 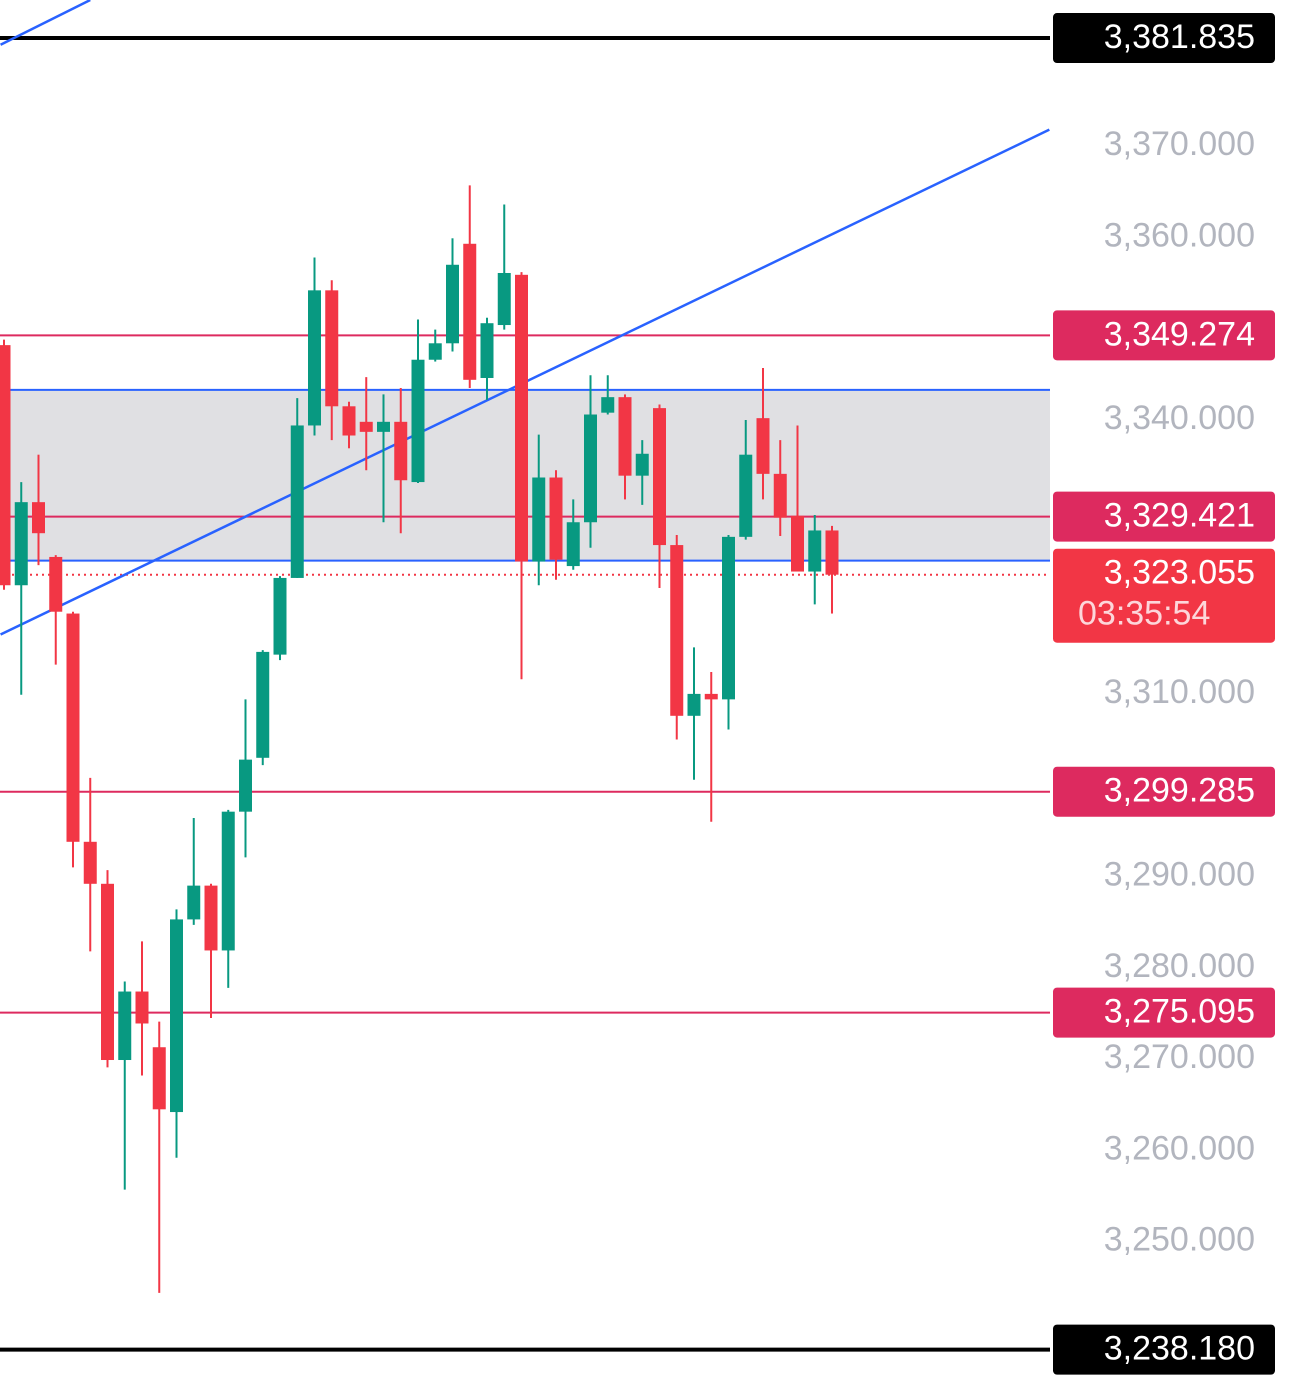 What do you see at coordinates (1179, 334) in the screenshot?
I see `level-label: 3,349.274` at bounding box center [1179, 334].